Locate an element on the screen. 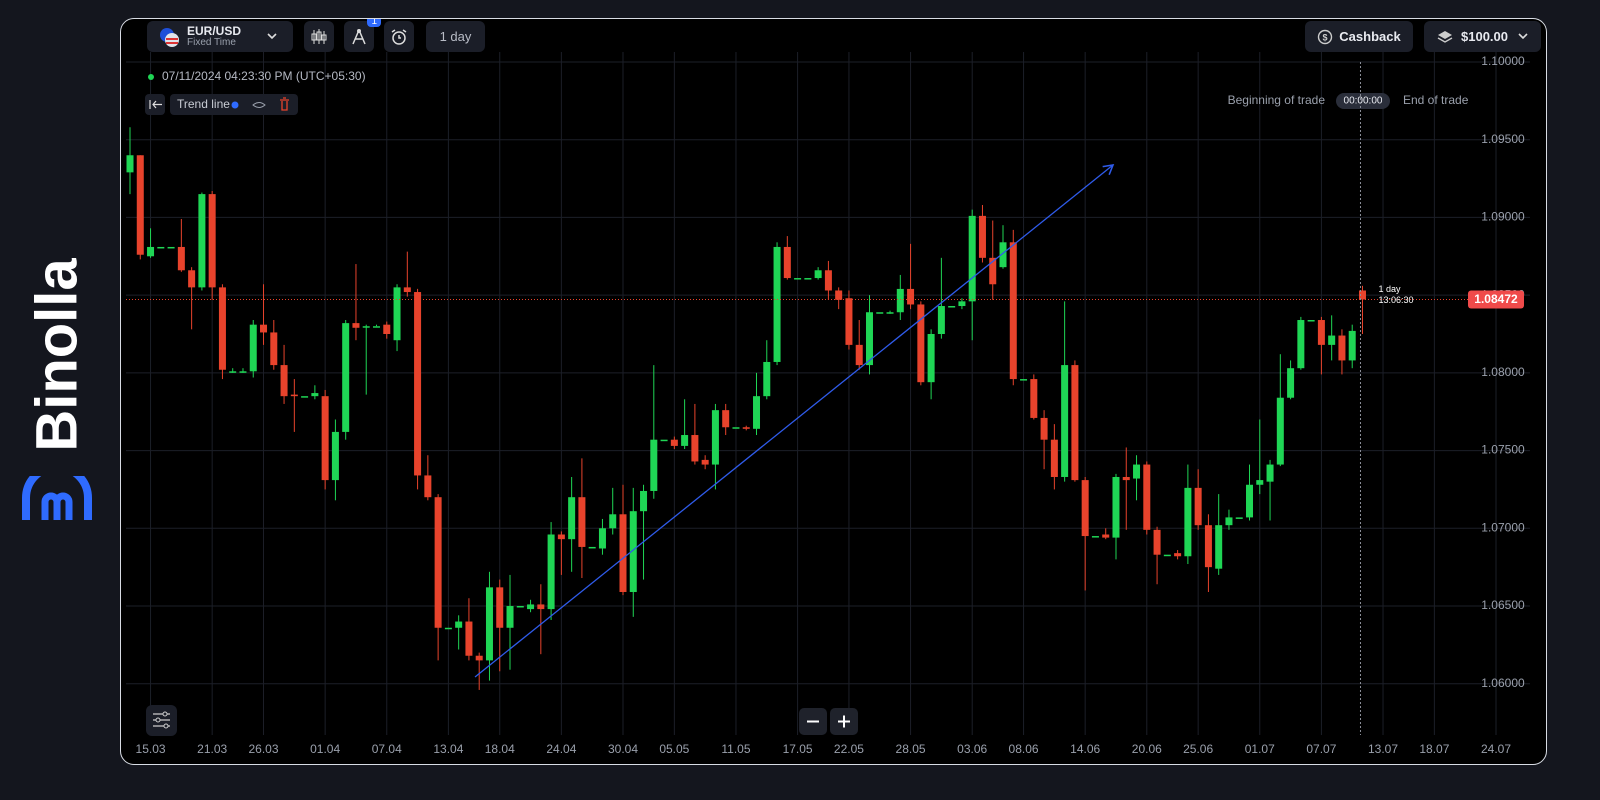 This screenshot has height=800, width=1600. y-tick-label: 1.06000 is located at coordinates (1503, 683).